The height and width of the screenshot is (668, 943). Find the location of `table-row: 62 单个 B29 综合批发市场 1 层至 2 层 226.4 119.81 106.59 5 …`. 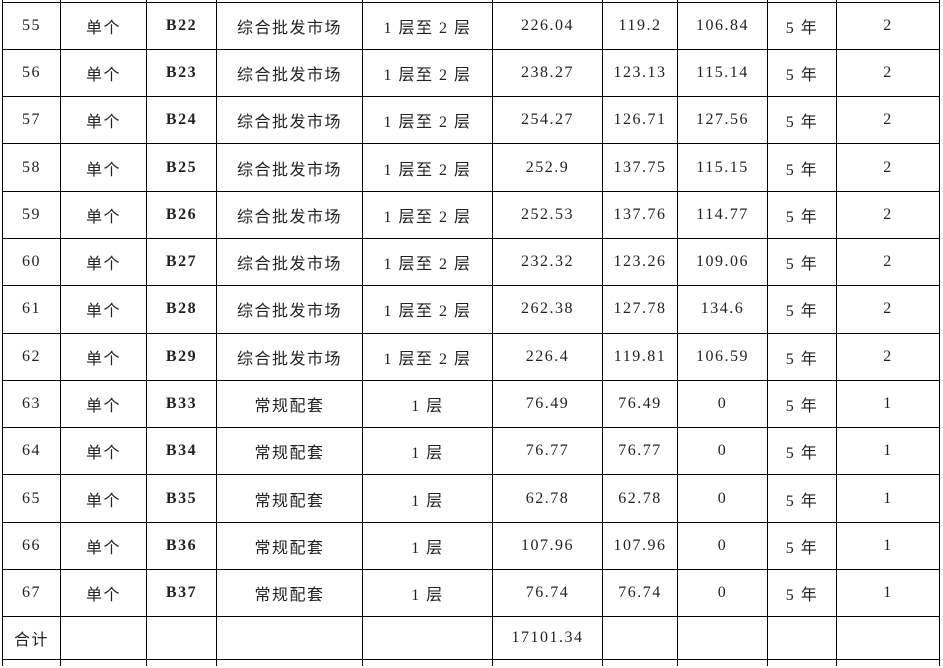

table-row: 62 单个 B29 综合批发市场 1 层至 2 层 226.4 119.81 106.59 5 … is located at coordinates (471, 356).